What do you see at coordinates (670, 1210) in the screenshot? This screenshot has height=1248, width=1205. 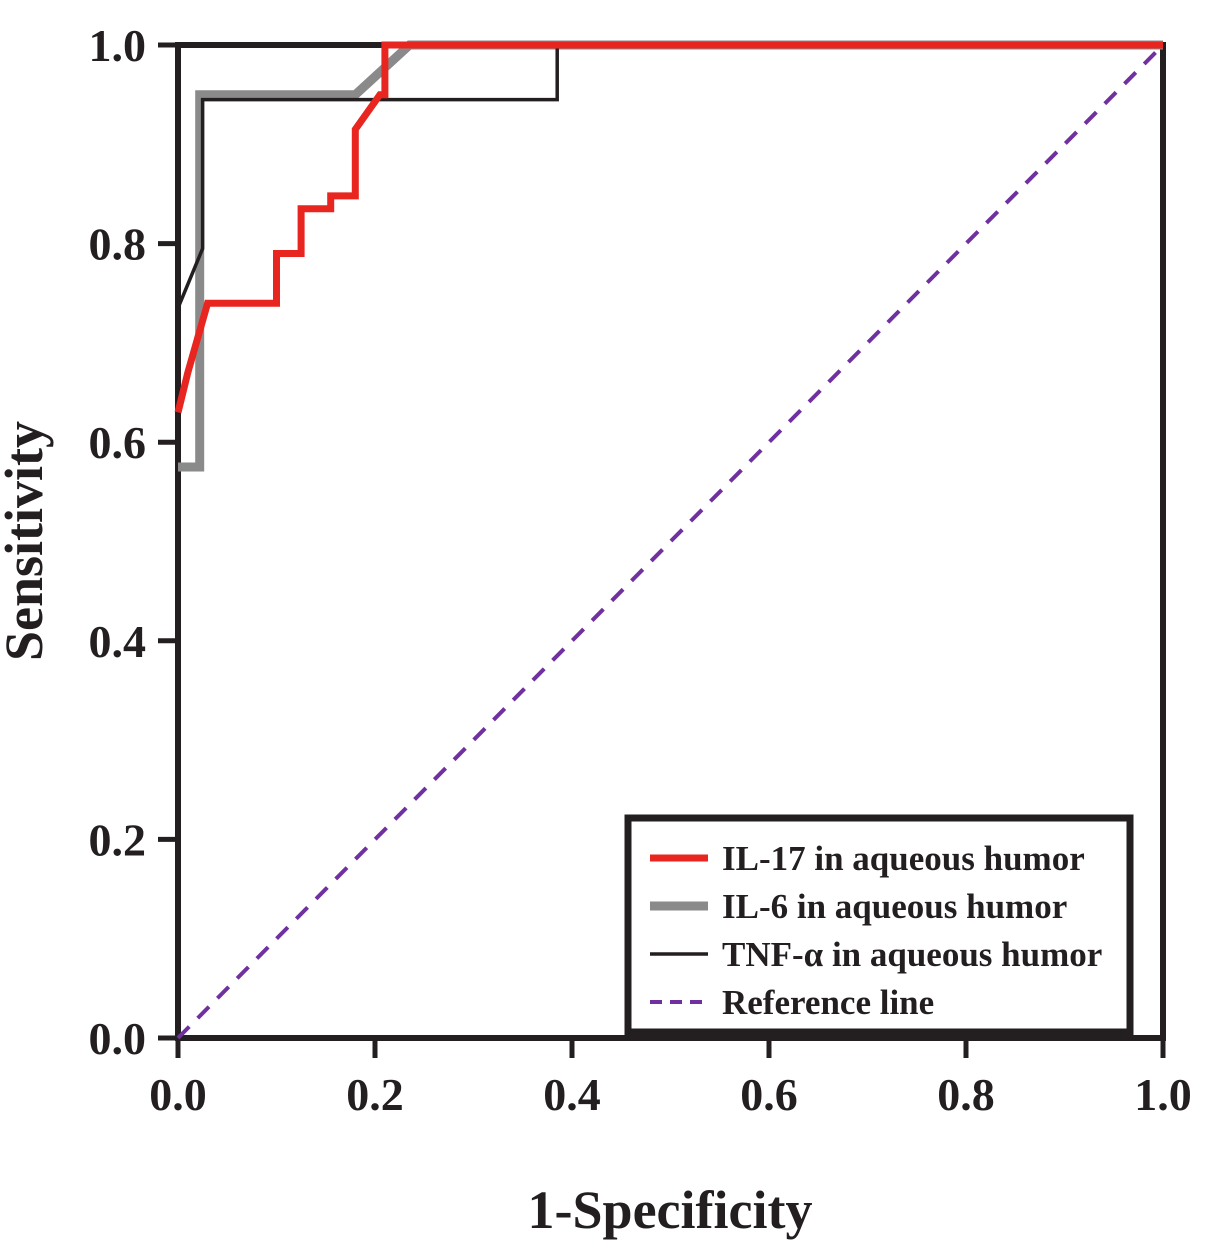 I see `x-axis-label: 1-Specificity` at bounding box center [670, 1210].